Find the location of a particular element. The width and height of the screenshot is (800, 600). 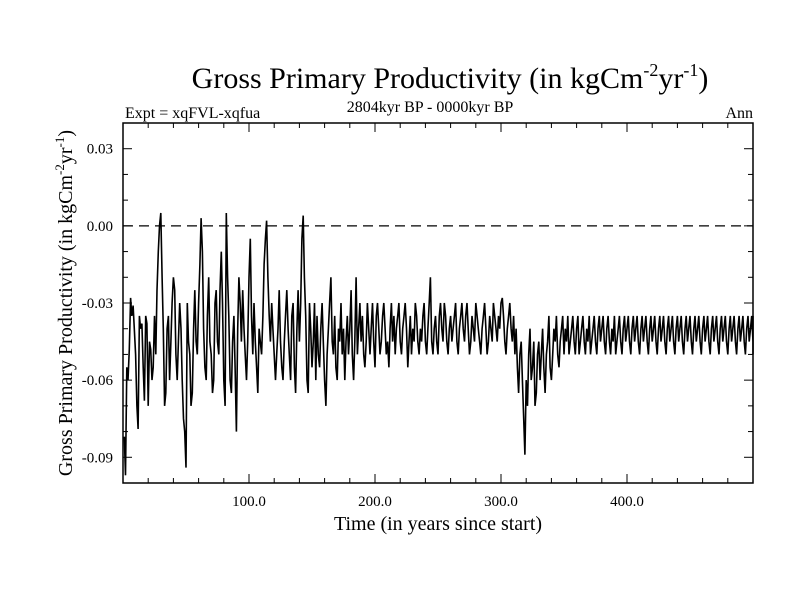

x-tick-label: 100.0 is located at coordinates (249, 502).